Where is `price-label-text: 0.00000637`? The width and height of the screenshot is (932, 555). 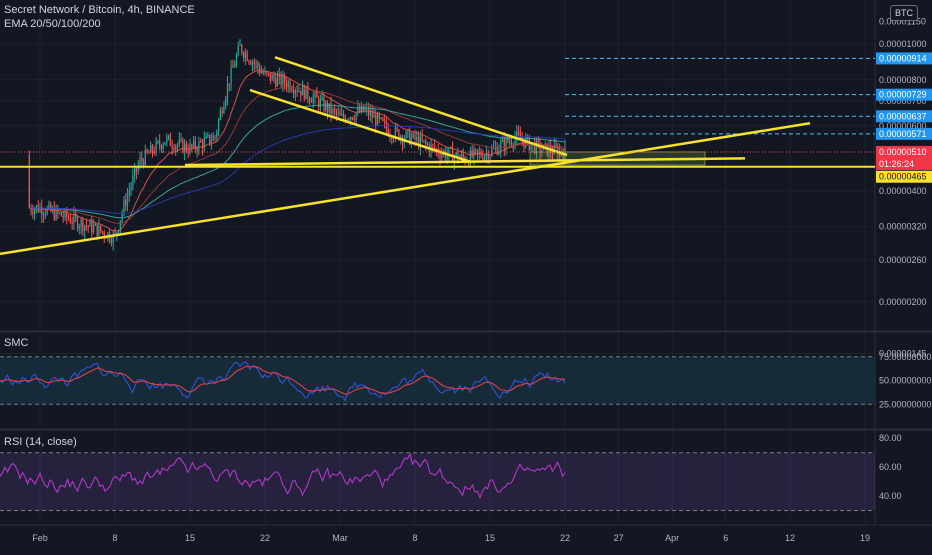
price-label-text: 0.00000637 is located at coordinates (903, 116).